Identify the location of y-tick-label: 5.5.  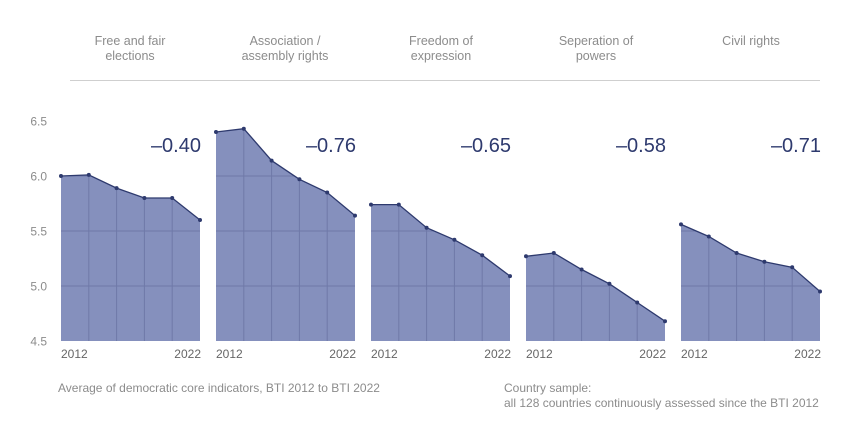
(38, 232).